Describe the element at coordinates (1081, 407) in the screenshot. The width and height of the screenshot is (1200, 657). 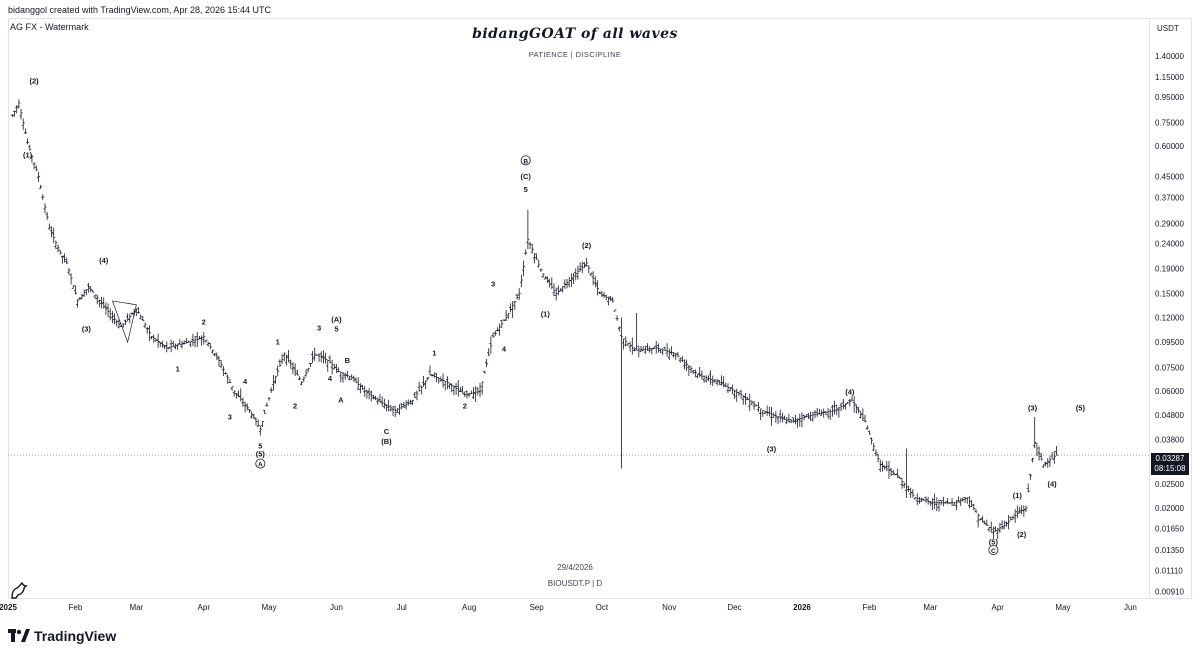
I see `wave-label: (5)` at that location.